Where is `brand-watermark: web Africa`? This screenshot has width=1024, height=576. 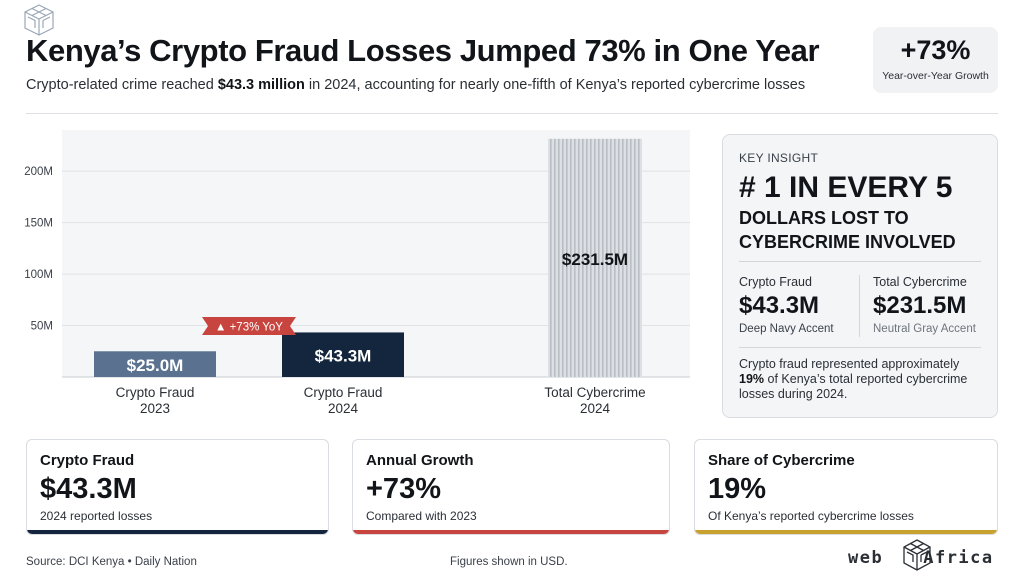
brand-watermark: web Africa is located at coordinates (928, 556).